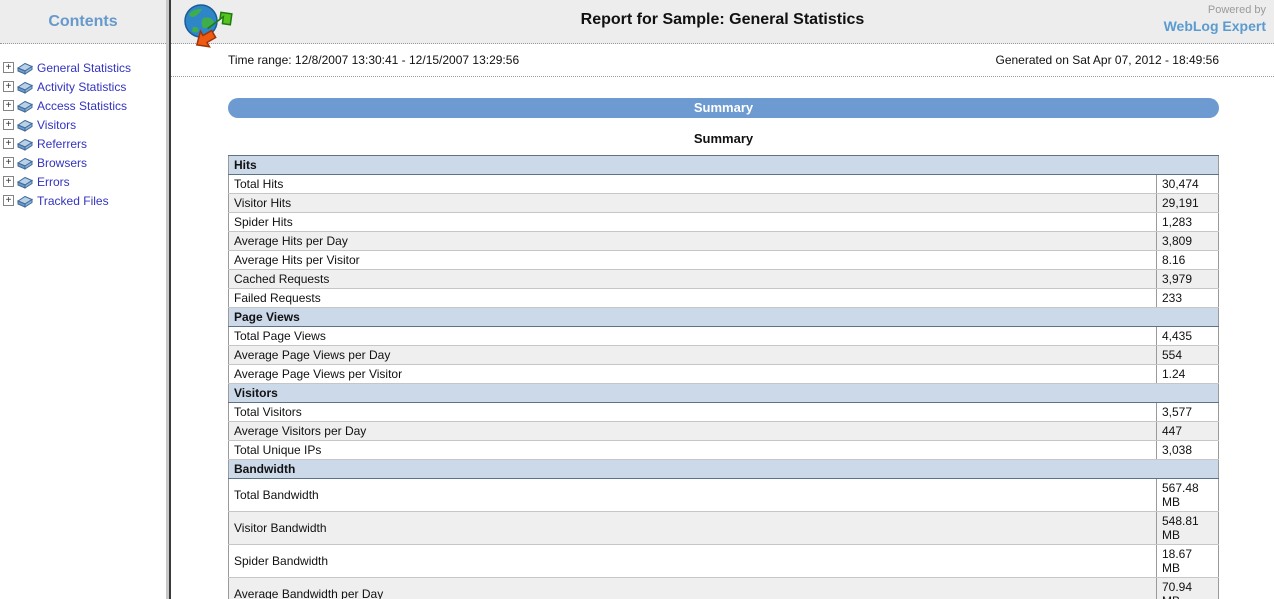 This screenshot has height=599, width=1274. What do you see at coordinates (692, 450) in the screenshot?
I see `metric-label: Total Unique IPs` at bounding box center [692, 450].